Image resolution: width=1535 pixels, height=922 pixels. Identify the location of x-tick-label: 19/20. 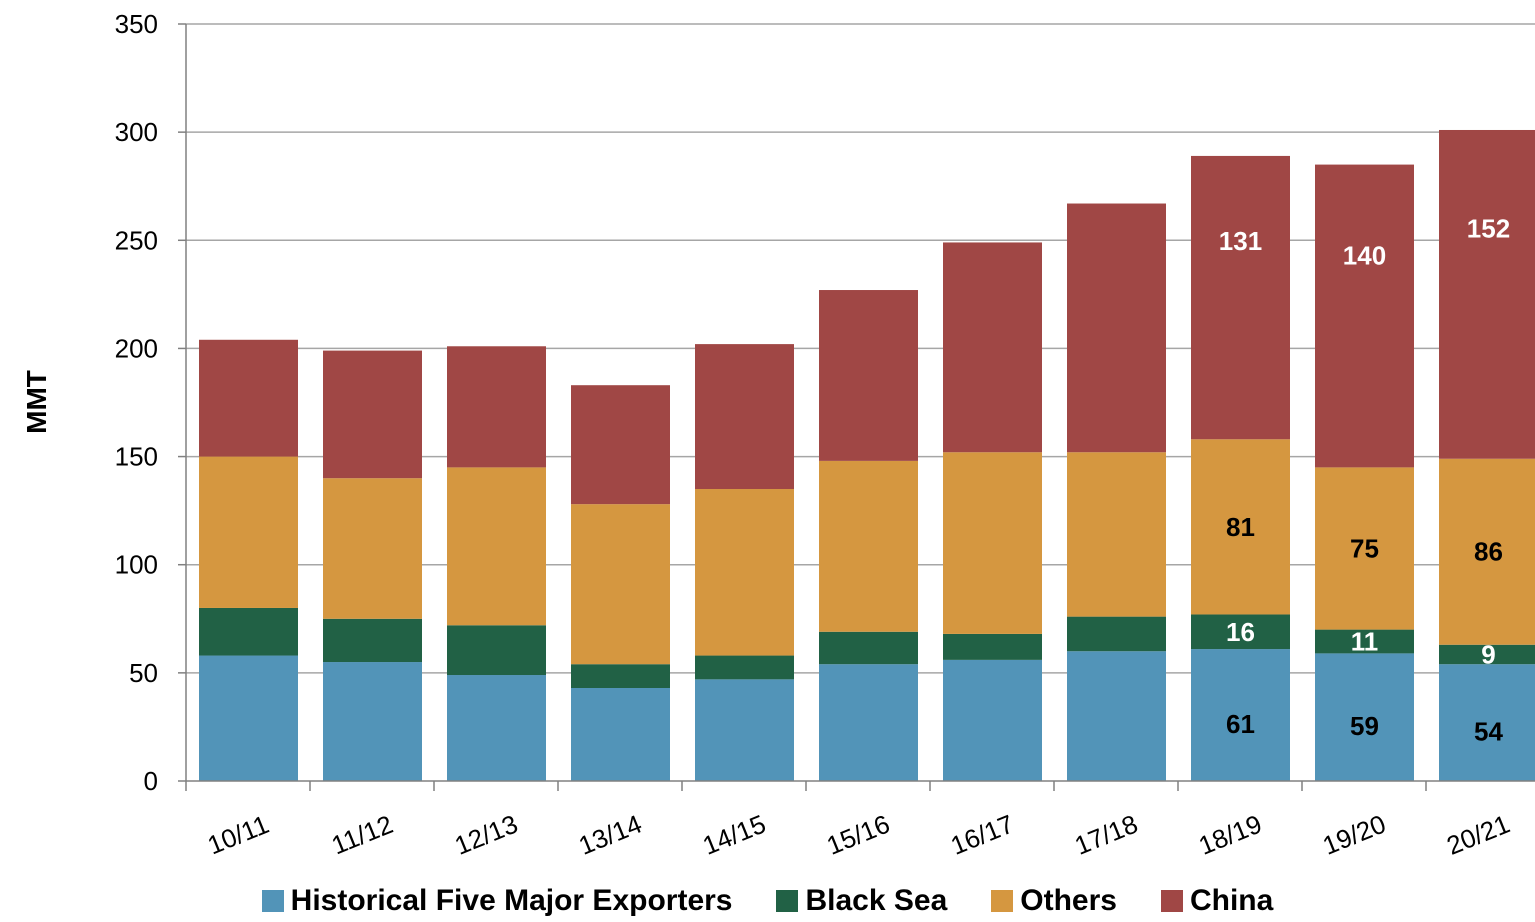
(1354, 835).